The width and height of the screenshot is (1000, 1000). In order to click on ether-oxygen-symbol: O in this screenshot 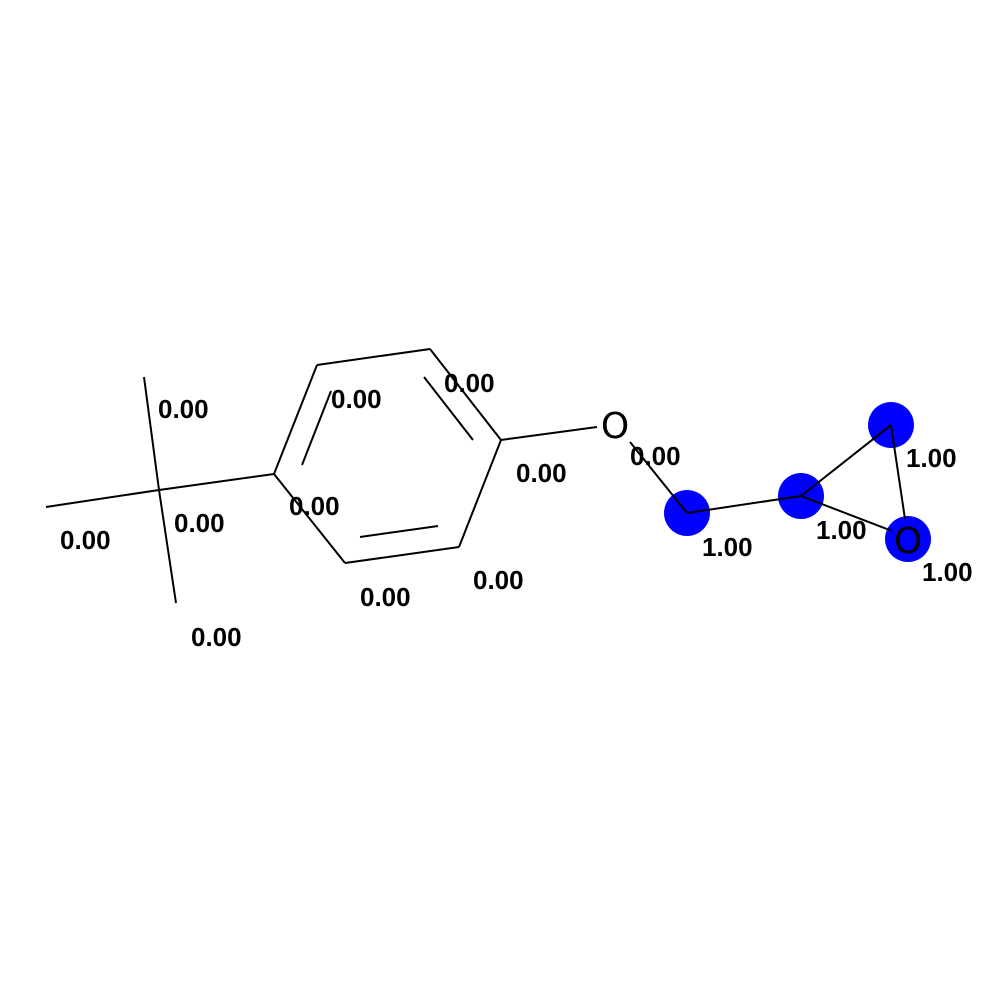, I will do `click(615, 426)`.